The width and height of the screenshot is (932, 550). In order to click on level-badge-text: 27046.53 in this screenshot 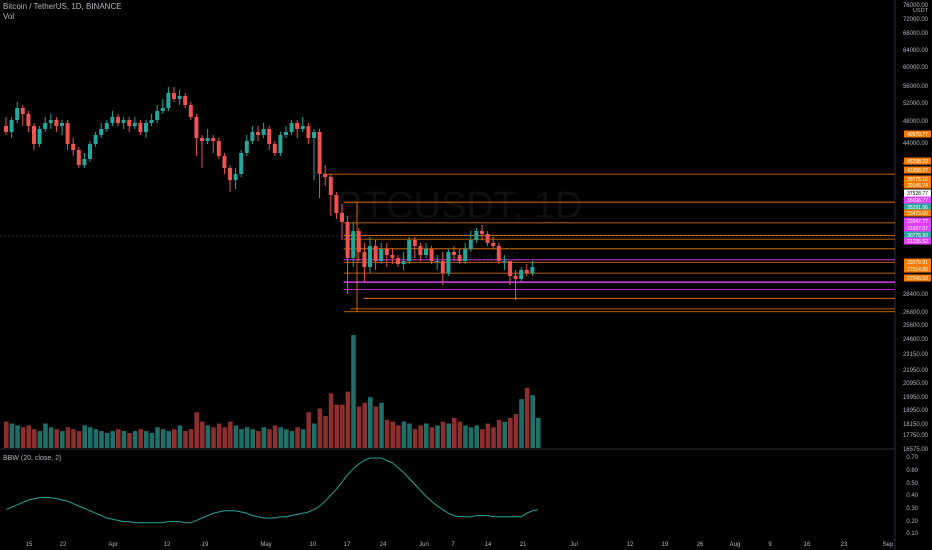, I will do `click(917, 279)`.